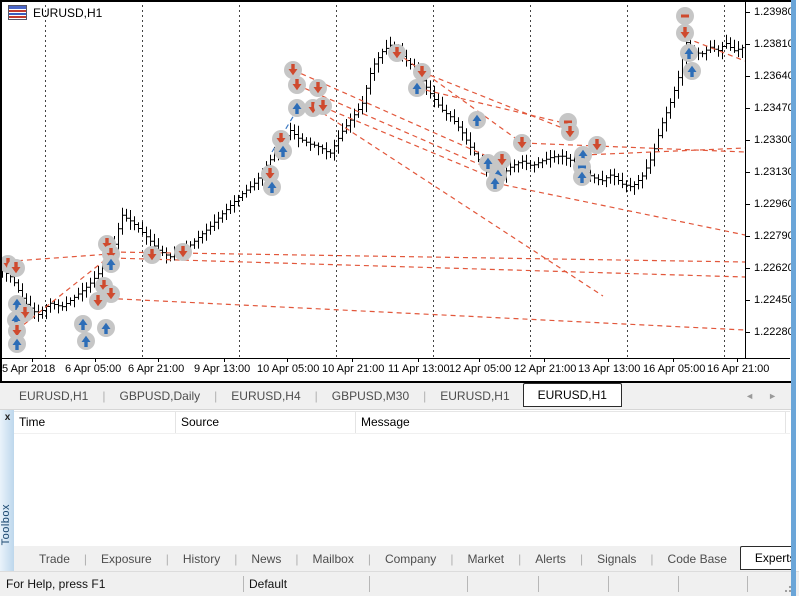 This screenshot has height=596, width=799. What do you see at coordinates (774, 12) in the screenshot?
I see `price-label: 1.23980` at bounding box center [774, 12].